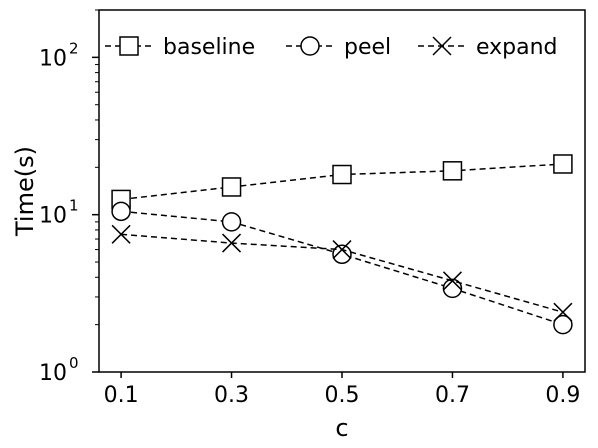 The height and width of the screenshot is (448, 598). What do you see at coordinates (25, 191) in the screenshot?
I see `y-axis-label: Time(s)` at bounding box center [25, 191].